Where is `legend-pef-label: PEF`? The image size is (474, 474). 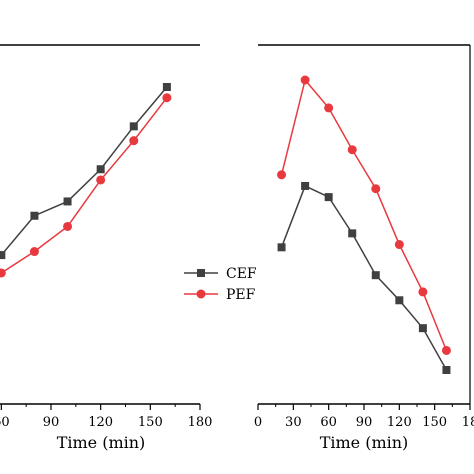 legend-pef-label: PEF is located at coordinates (241, 295).